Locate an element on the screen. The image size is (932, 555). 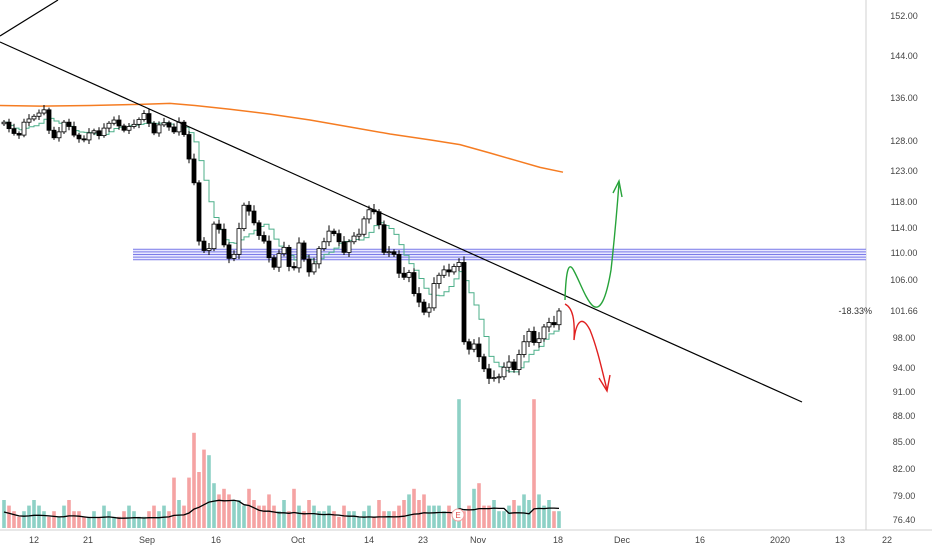
y-tick-label: 118.00 is located at coordinates (904, 202).